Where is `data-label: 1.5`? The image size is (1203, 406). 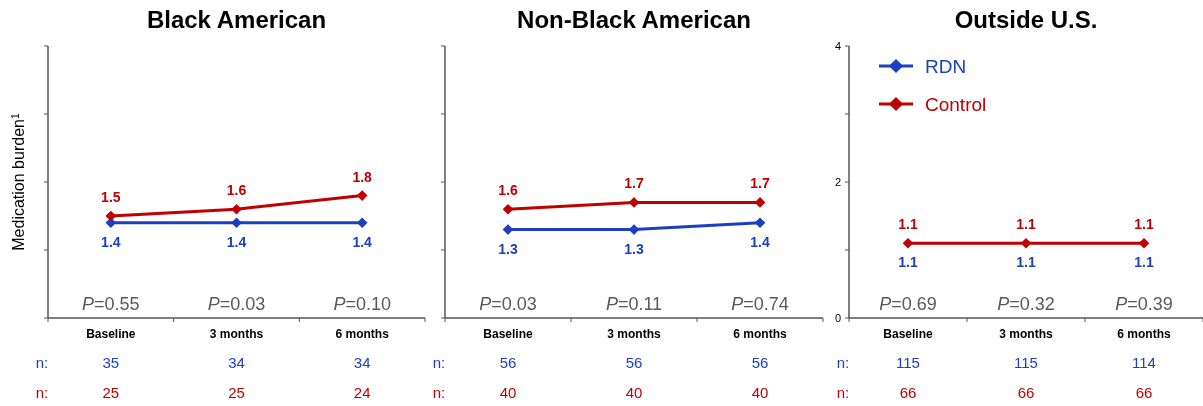 data-label: 1.5 is located at coordinates (111, 197).